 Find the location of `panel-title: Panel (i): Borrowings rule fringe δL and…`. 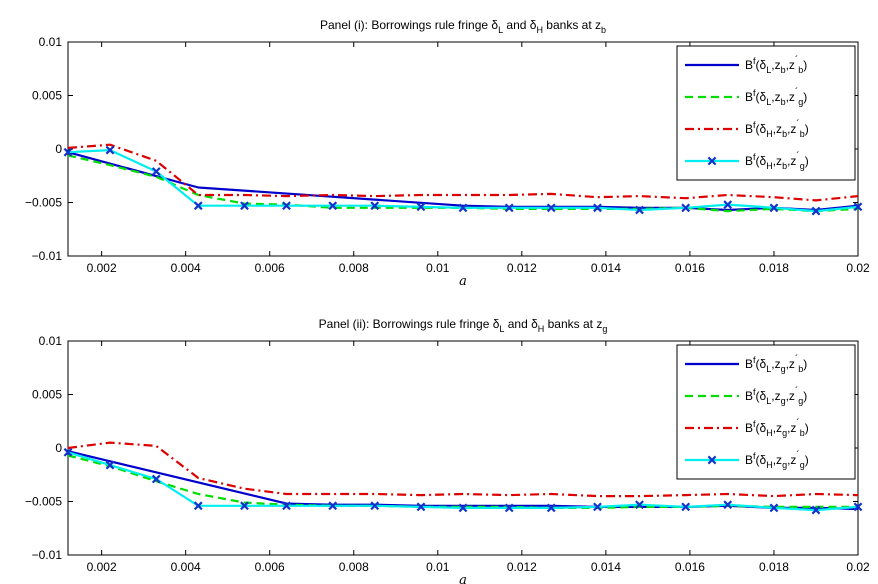

panel-title: Panel (i): Borrowings rule fringe δL and… is located at coordinates (463, 26).